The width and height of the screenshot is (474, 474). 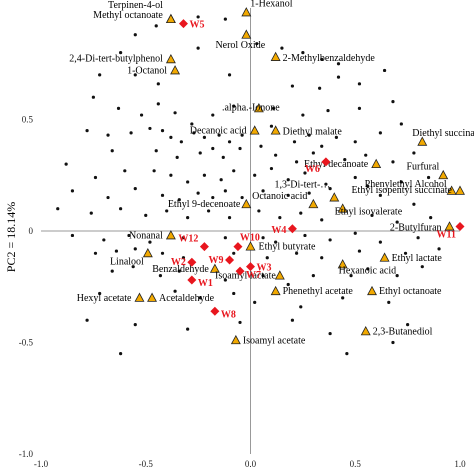 What do you see at coordinates (240, 45) in the screenshot?
I see `compound-label: Nerol Oxide` at bounding box center [240, 45].